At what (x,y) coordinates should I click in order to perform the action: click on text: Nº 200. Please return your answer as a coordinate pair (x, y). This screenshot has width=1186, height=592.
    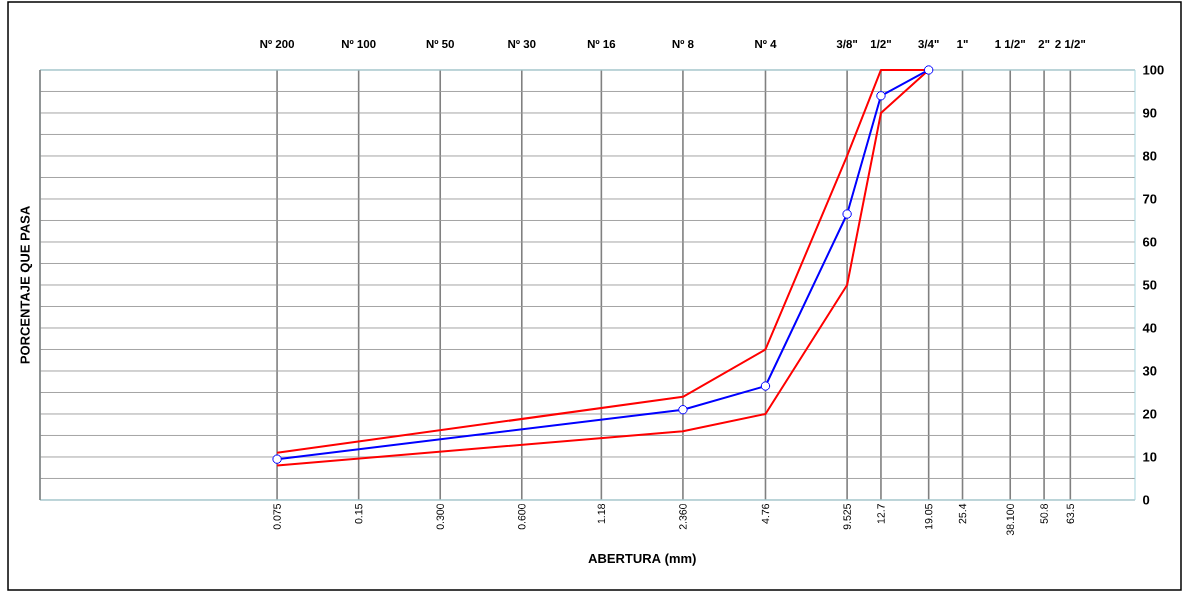
    Looking at the image, I should click on (277, 44).